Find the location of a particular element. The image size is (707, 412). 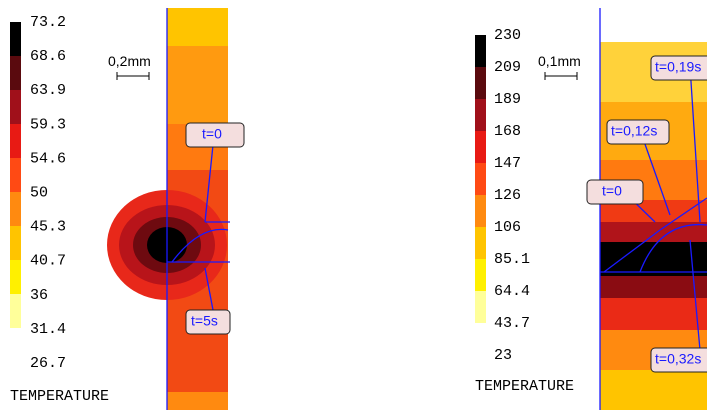

annotation: t=0,12s is located at coordinates (634, 131).